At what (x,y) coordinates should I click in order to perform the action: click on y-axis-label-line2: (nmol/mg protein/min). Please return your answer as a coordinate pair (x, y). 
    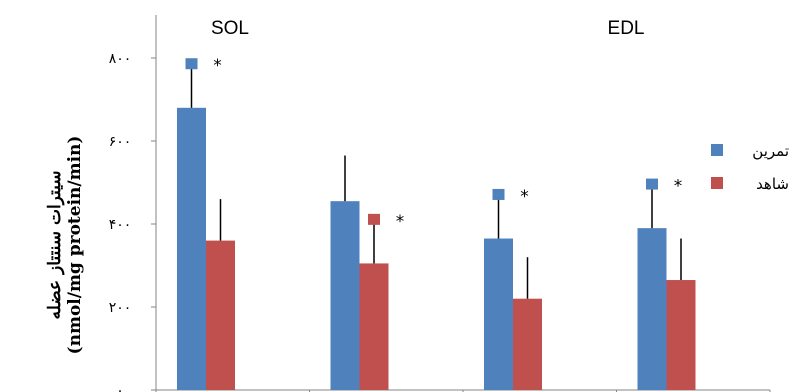
    Looking at the image, I should click on (75, 245).